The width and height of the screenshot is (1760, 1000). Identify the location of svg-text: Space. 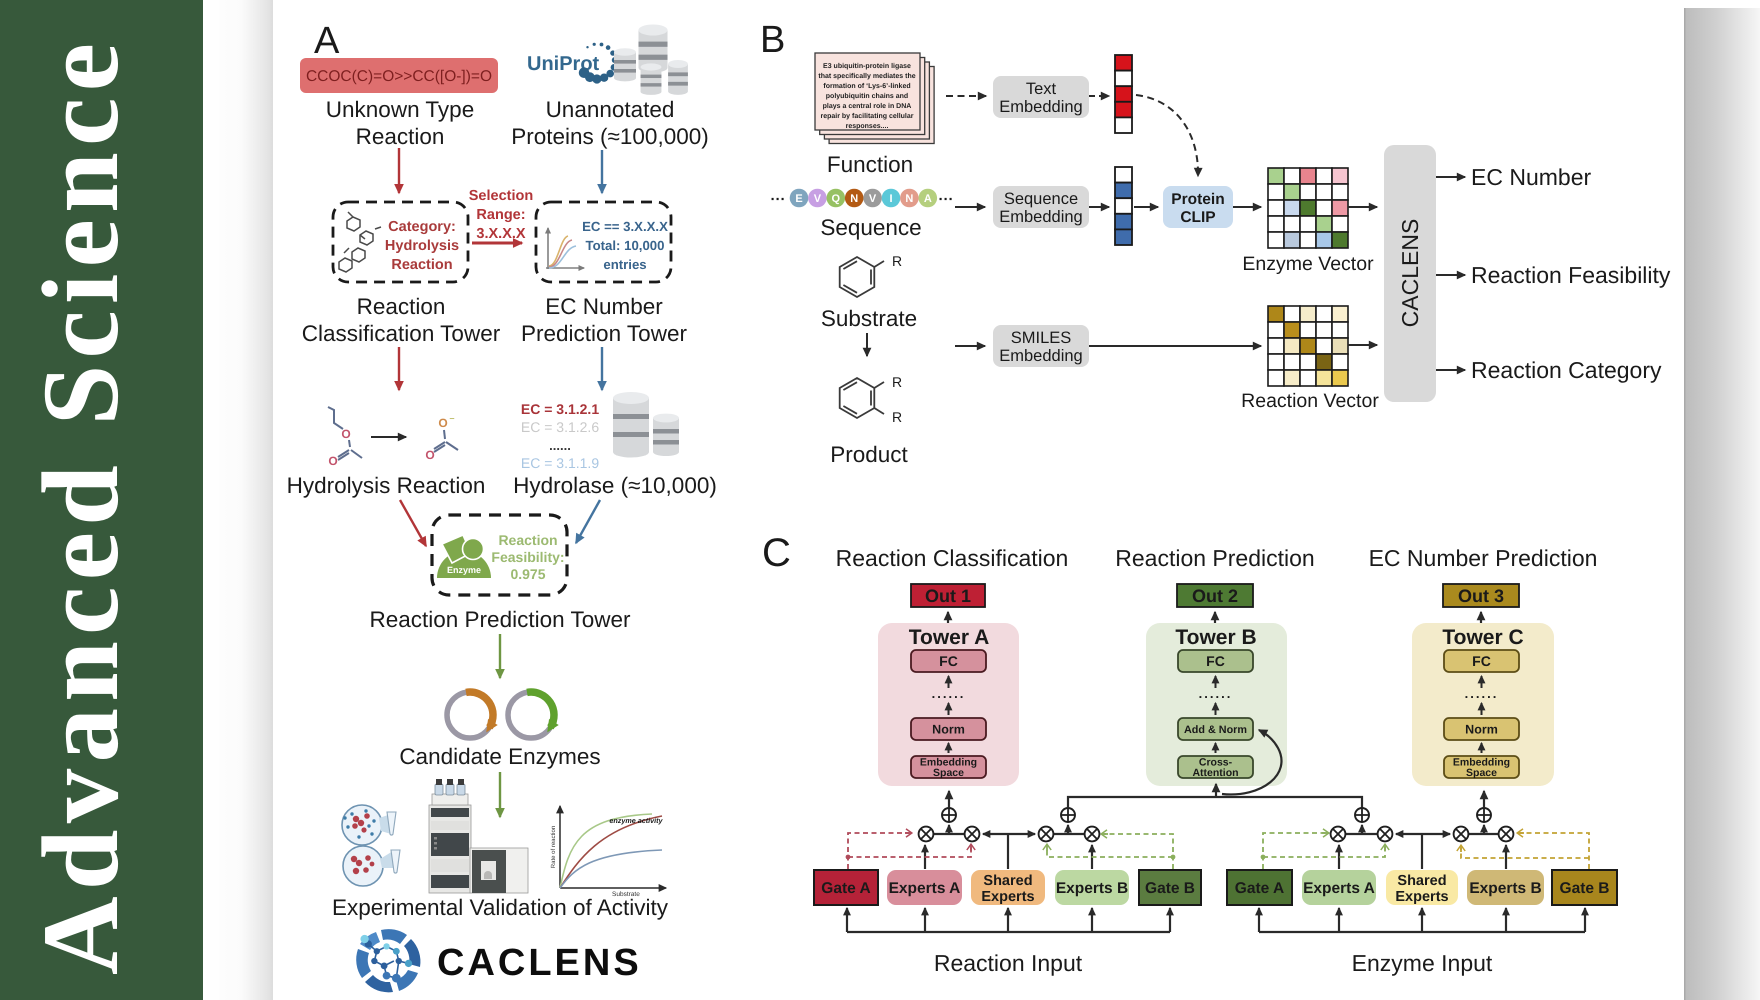
(1481, 773).